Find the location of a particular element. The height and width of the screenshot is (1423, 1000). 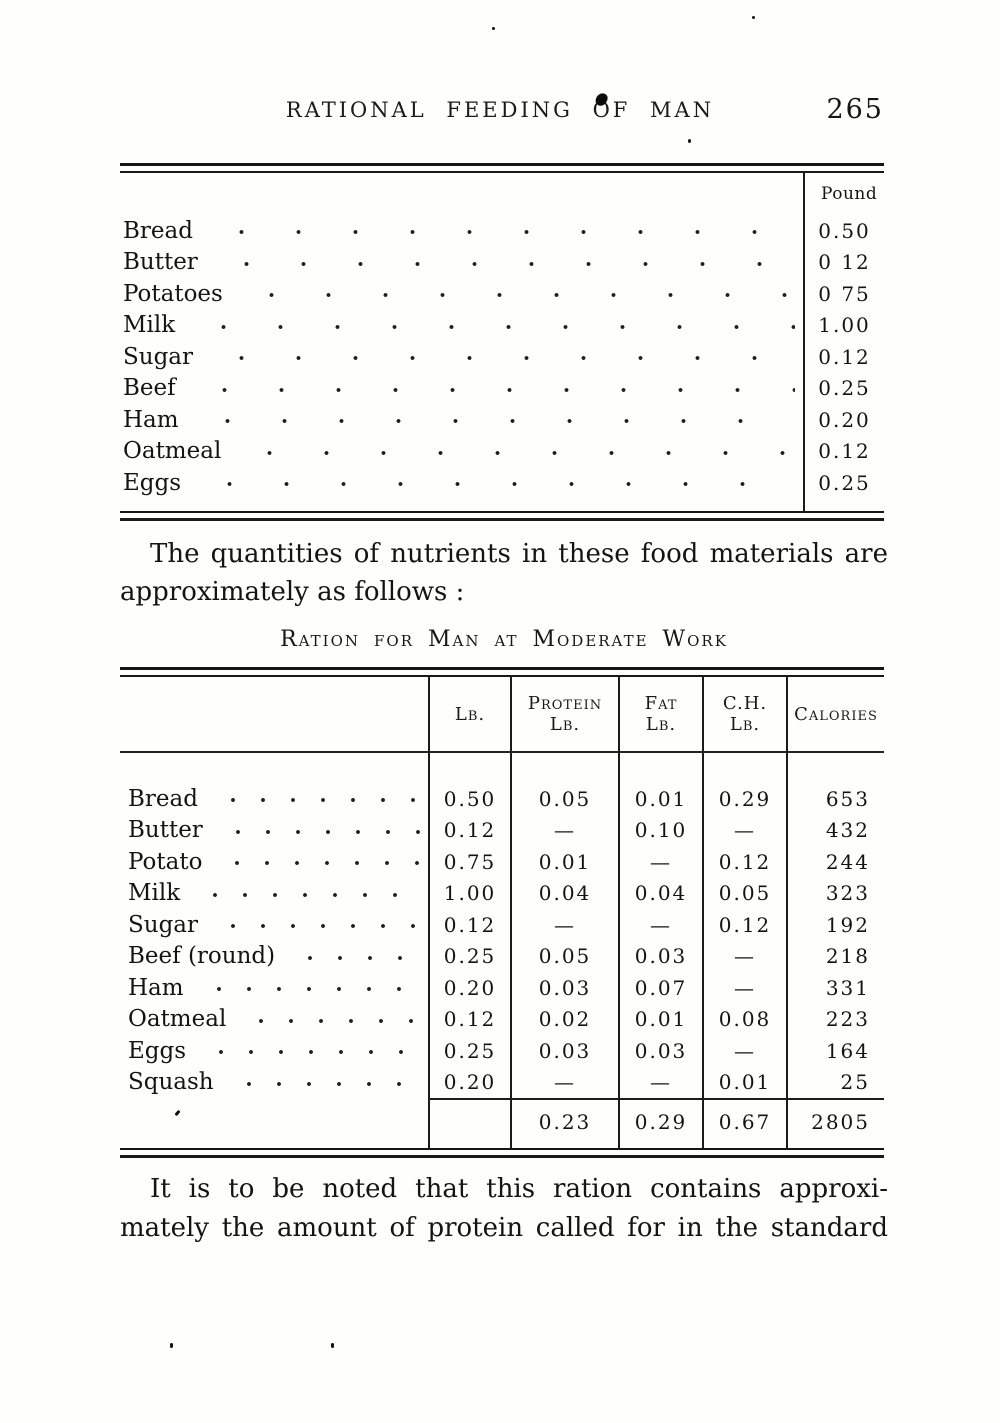

table-row: Ham 0.20 is located at coordinates (502, 420).